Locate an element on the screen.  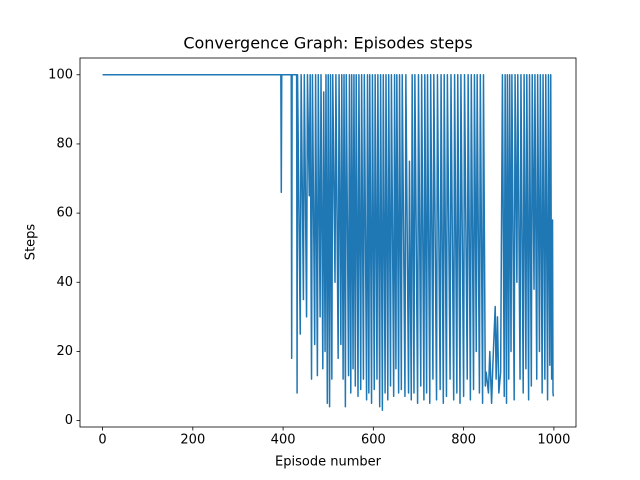
y-axis-label: Steps is located at coordinates (31, 242).